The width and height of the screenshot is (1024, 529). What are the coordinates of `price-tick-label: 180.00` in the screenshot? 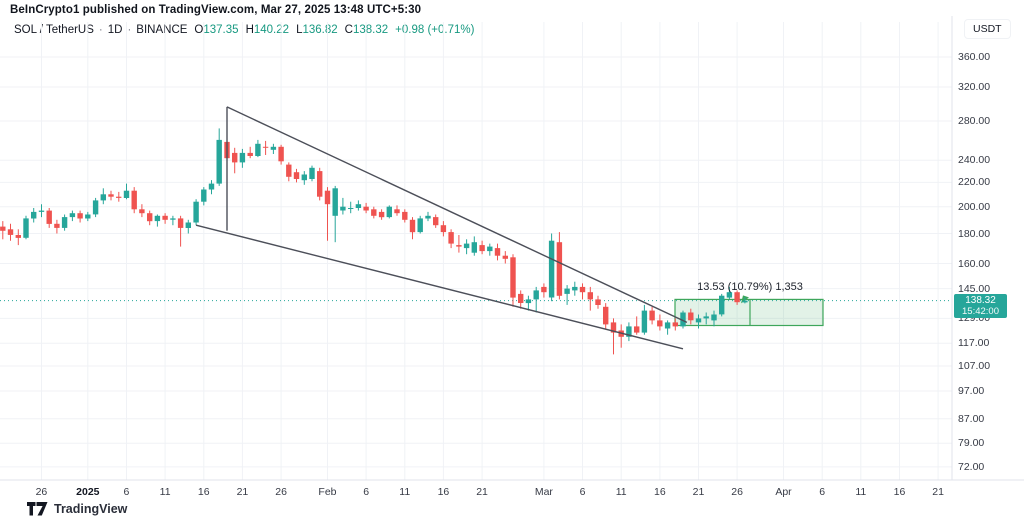 It's located at (974, 233).